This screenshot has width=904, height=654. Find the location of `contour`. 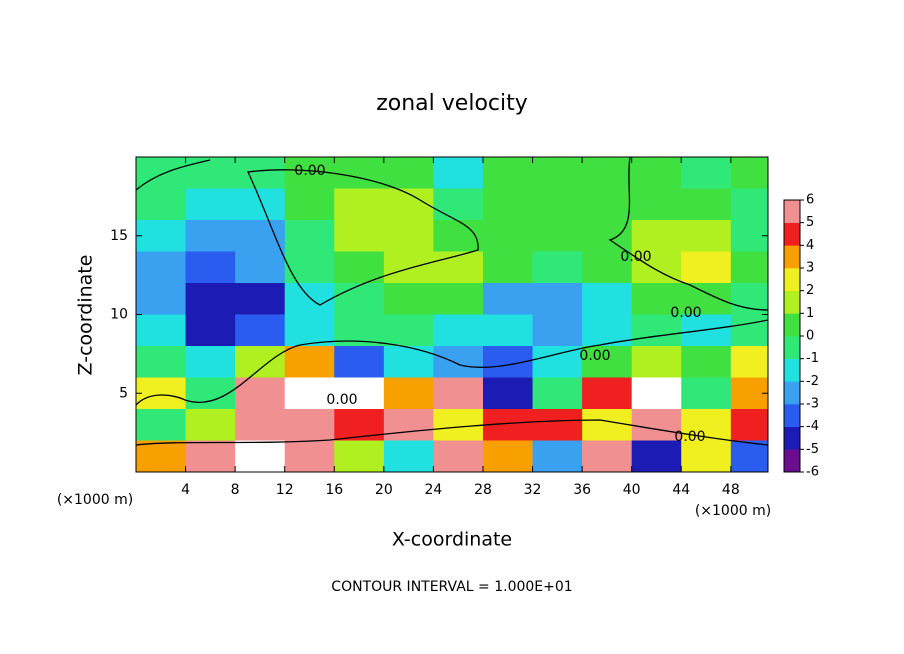

contour is located at coordinates (688, 234).